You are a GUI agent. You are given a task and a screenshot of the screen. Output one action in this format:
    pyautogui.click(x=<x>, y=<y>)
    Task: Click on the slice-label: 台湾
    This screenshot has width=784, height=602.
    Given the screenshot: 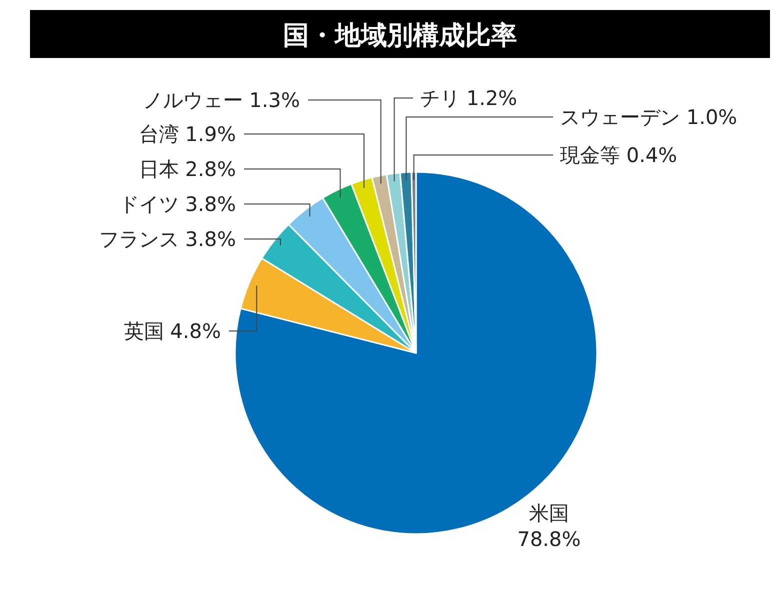 What is the action you would take?
    pyautogui.click(x=158, y=134)
    